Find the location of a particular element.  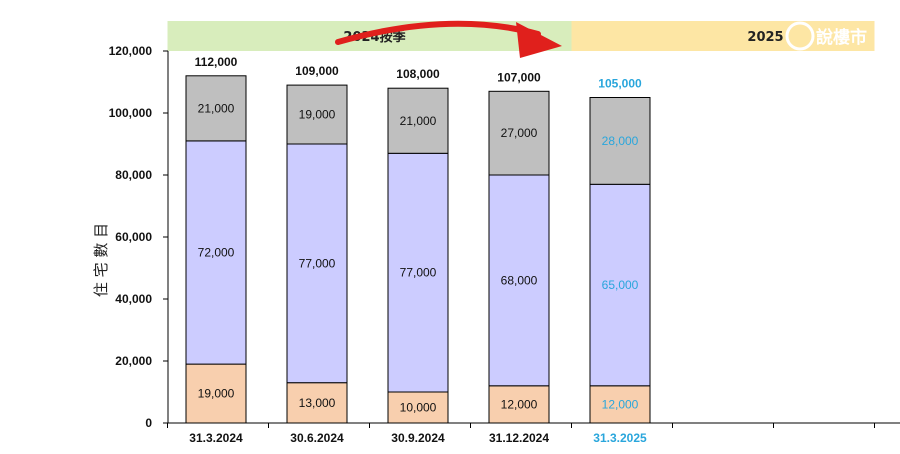

segment-label: 10,000 is located at coordinates (418, 408).